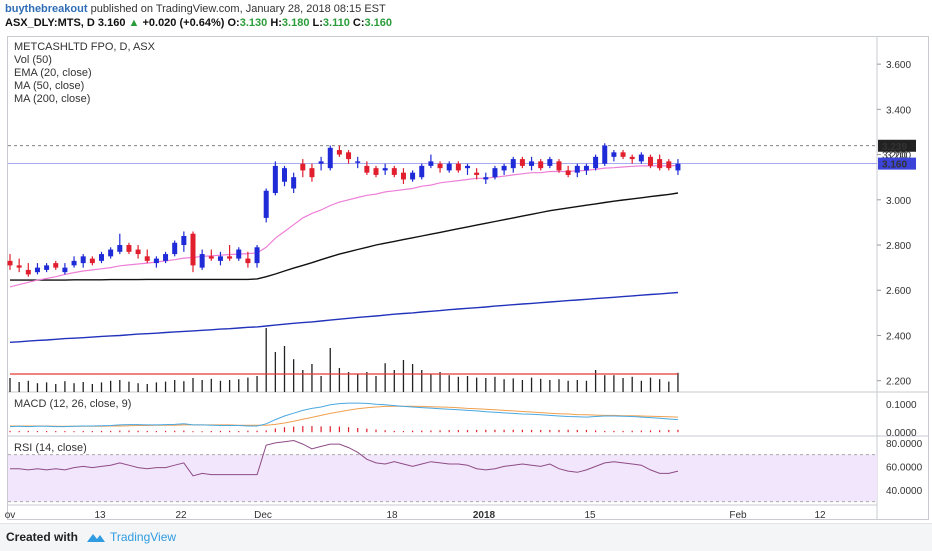  I want to click on macd-line, so click(344, 415).